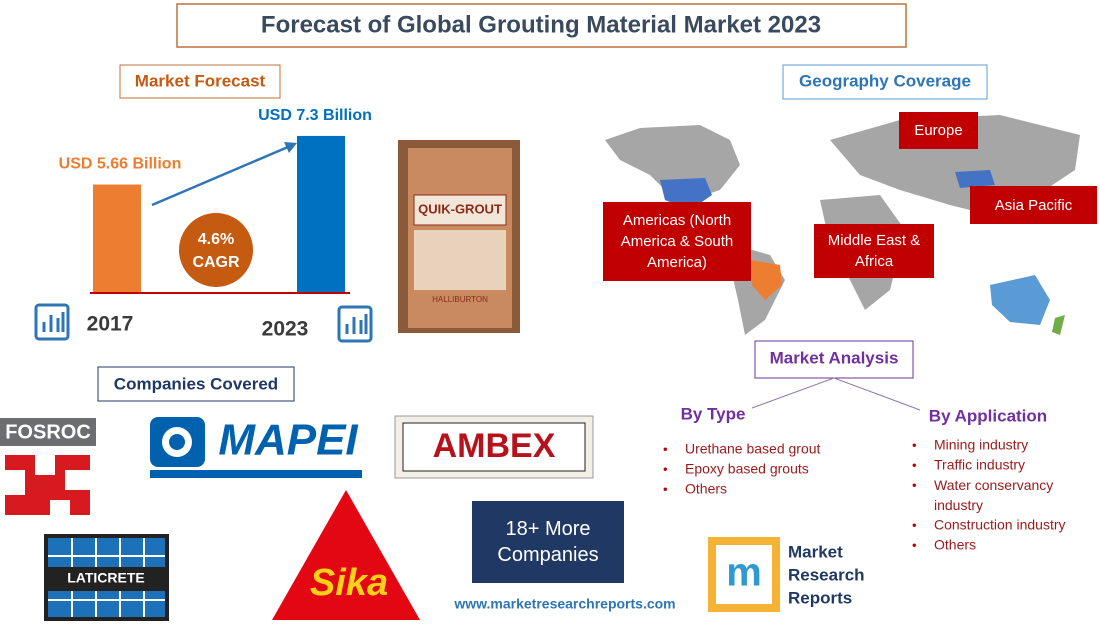 The width and height of the screenshot is (1100, 629). Describe the element at coordinates (285, 329) in the screenshot. I see `year-label: 2023` at that location.